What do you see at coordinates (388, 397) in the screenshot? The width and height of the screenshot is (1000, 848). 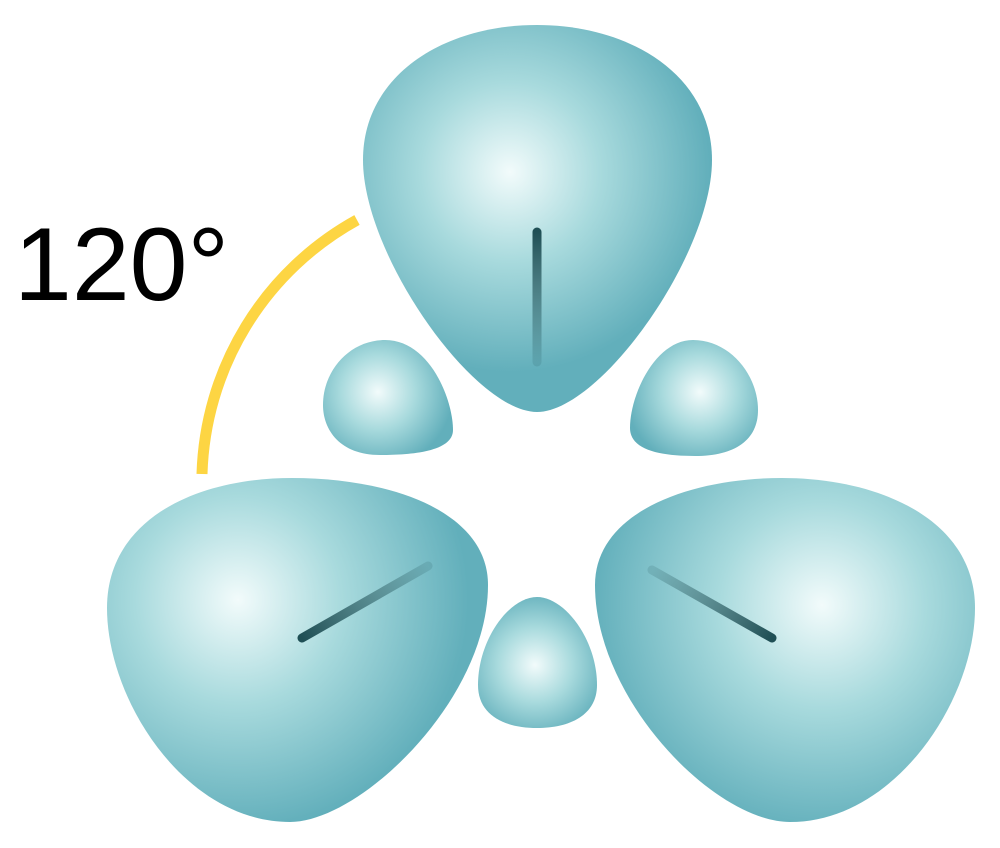 I see `small-lobe-upper-left` at bounding box center [388, 397].